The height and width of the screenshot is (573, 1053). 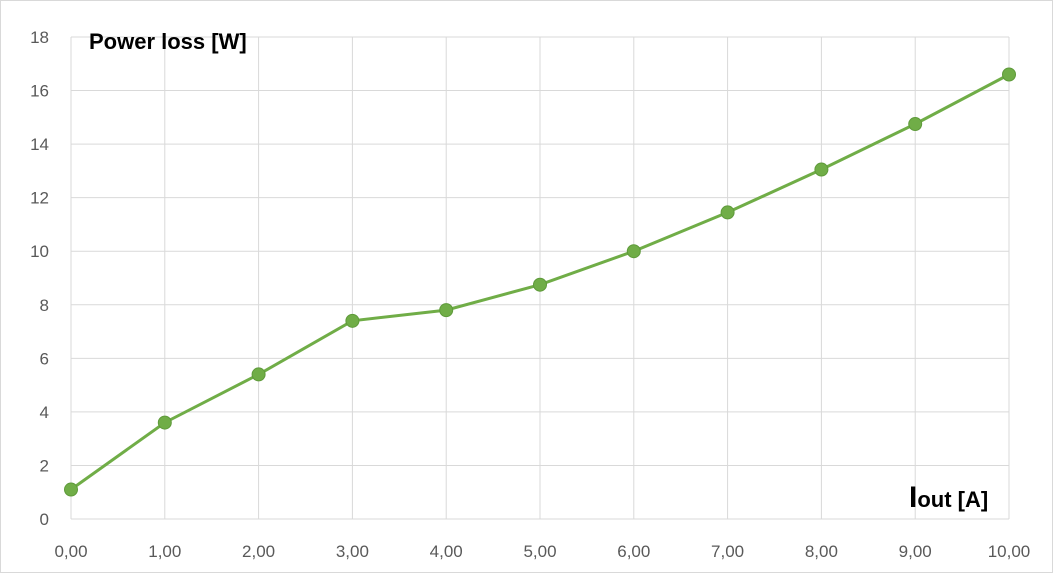 I want to click on x-tick-label: 7,00, so click(x=727, y=551).